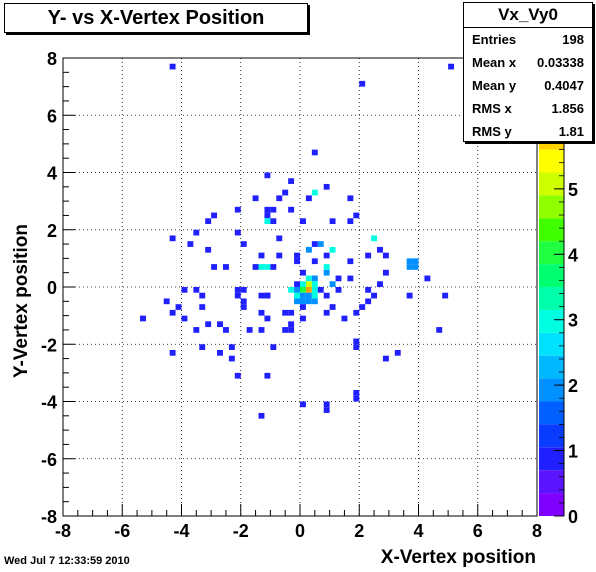 This screenshot has width=596, height=572. What do you see at coordinates (558, 335) in the screenshot?
I see `color-palette: 0 1 2 3 4 5` at bounding box center [558, 335].